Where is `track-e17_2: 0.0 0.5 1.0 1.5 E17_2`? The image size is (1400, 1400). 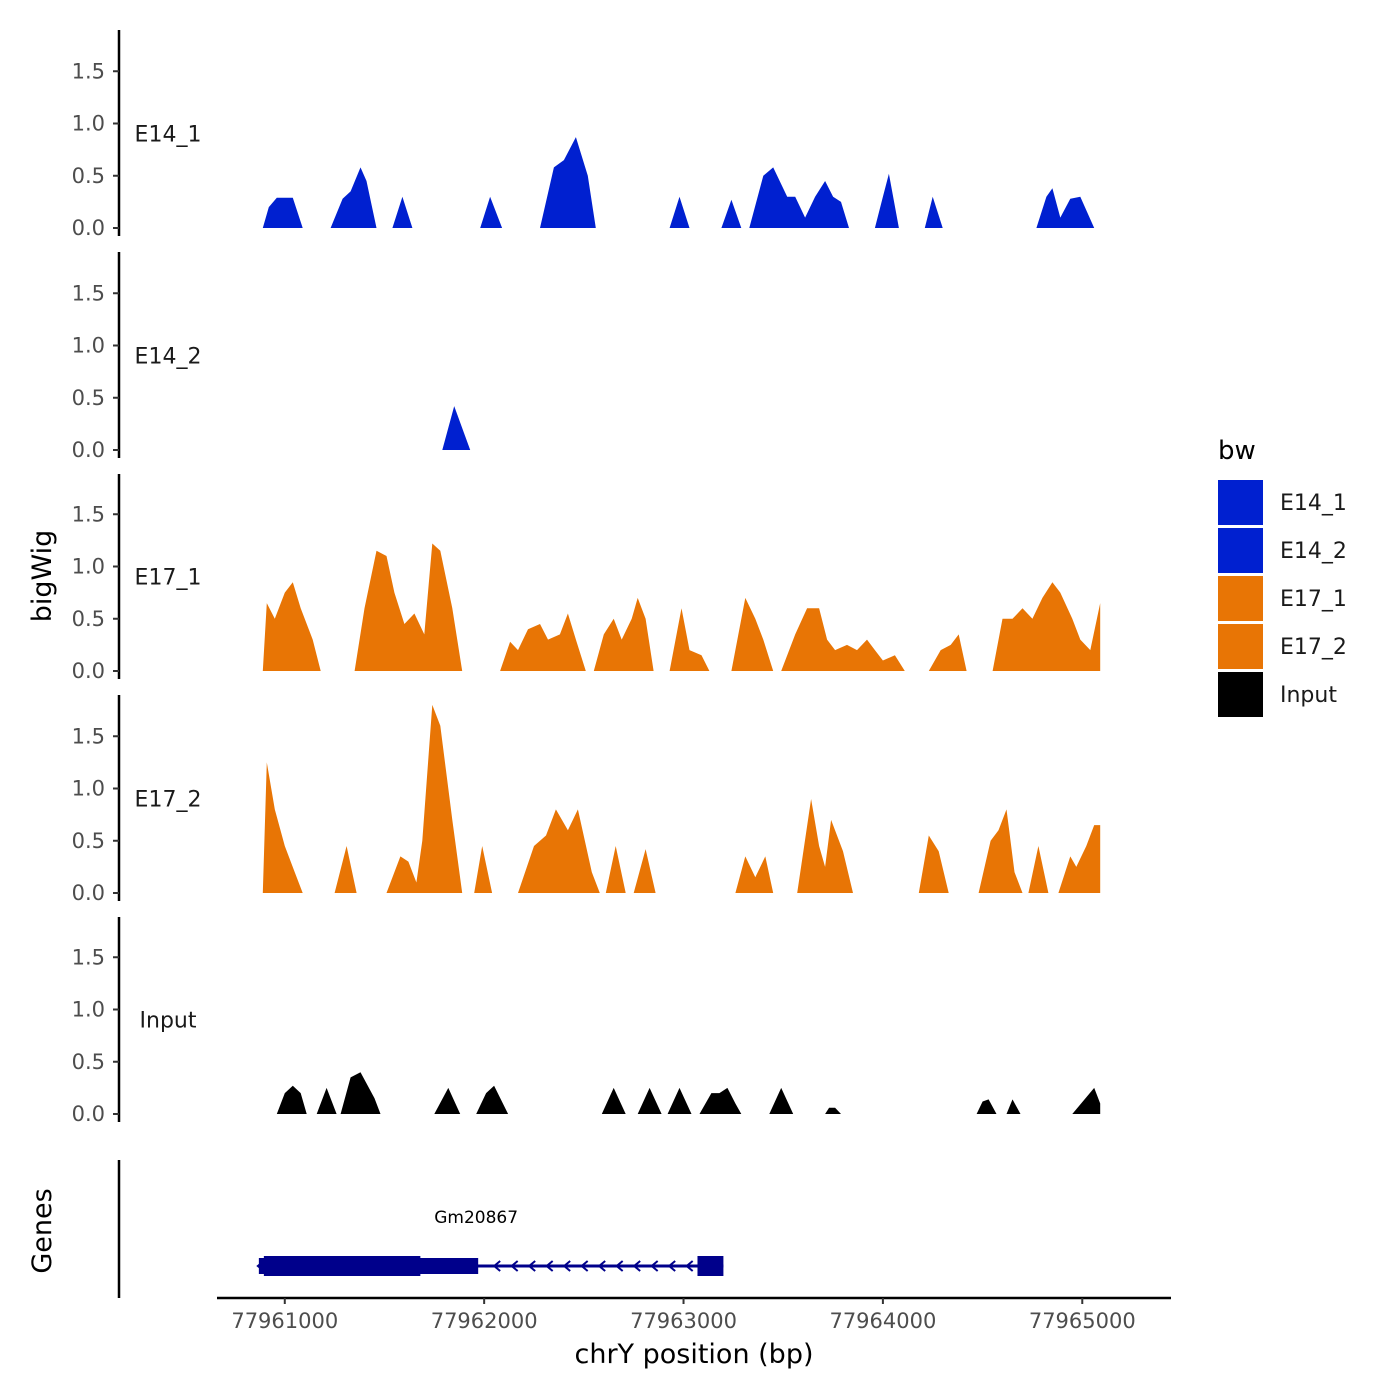 track-e17_2: 0.0 0.5 1.0 1.5 E17_2 is located at coordinates (586, 800).